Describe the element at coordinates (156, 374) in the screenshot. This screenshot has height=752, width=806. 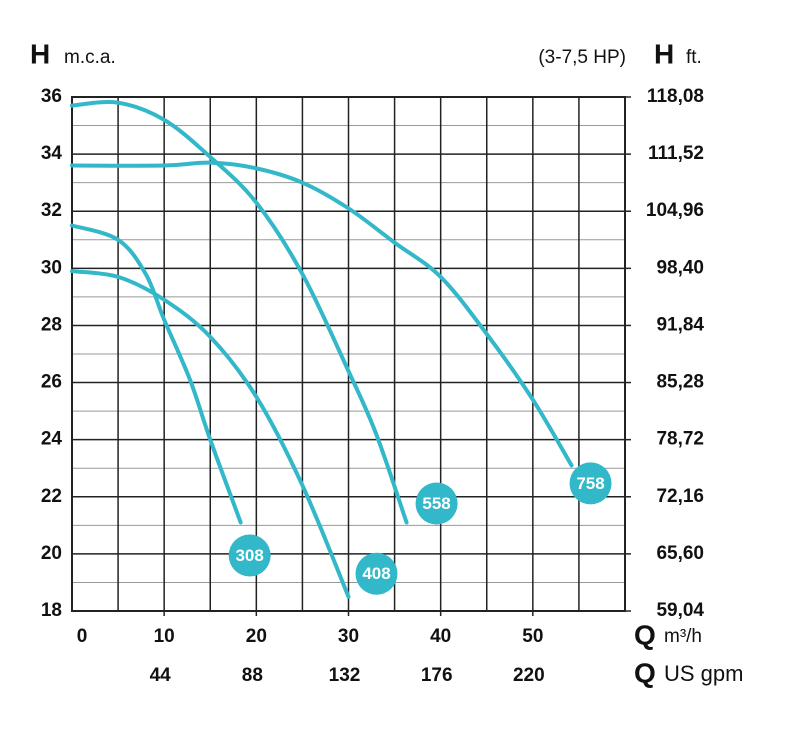
I see `pump-curve` at that location.